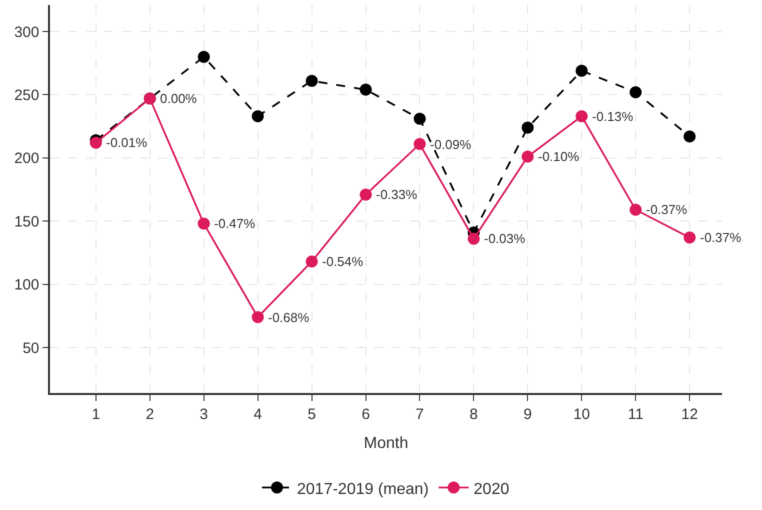  Describe the element at coordinates (27, 285) in the screenshot. I see `y-tick-label: 100` at that location.